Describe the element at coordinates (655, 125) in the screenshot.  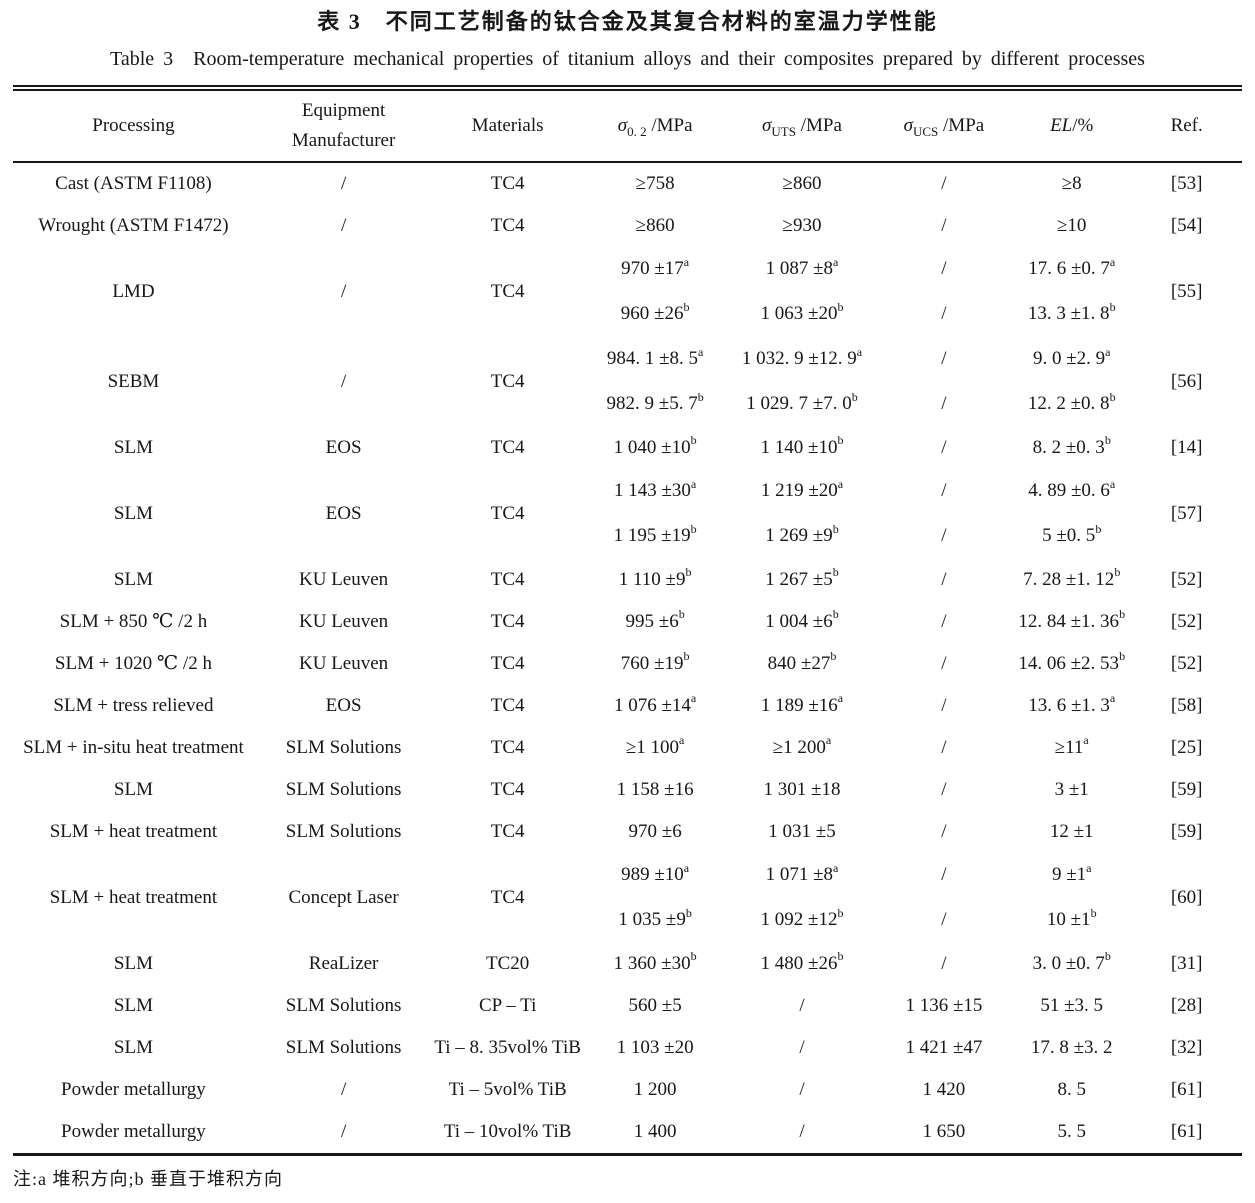
I see `col-header-sigma02: σ0. 2 /MPa` at that location.